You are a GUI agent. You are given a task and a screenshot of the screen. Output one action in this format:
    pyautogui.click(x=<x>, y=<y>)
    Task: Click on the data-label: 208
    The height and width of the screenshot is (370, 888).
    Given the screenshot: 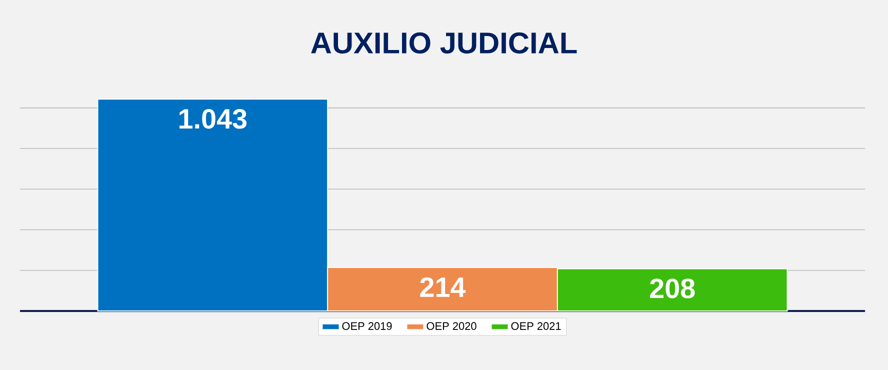 What is the action you would take?
    pyautogui.click(x=672, y=288)
    